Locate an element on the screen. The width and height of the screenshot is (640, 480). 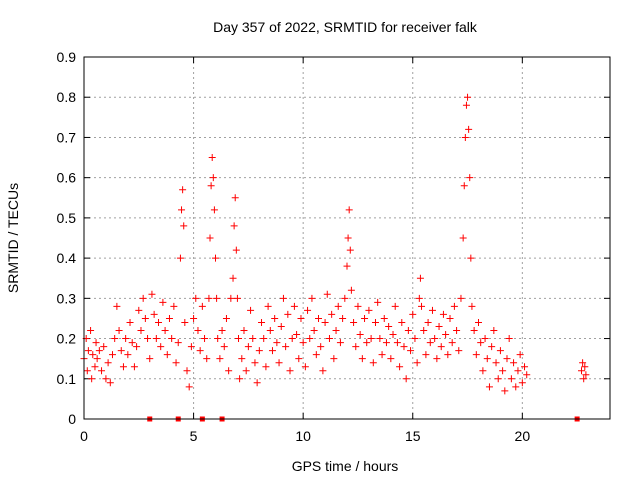
y-tick-label: 0.7 is located at coordinates (67, 137).